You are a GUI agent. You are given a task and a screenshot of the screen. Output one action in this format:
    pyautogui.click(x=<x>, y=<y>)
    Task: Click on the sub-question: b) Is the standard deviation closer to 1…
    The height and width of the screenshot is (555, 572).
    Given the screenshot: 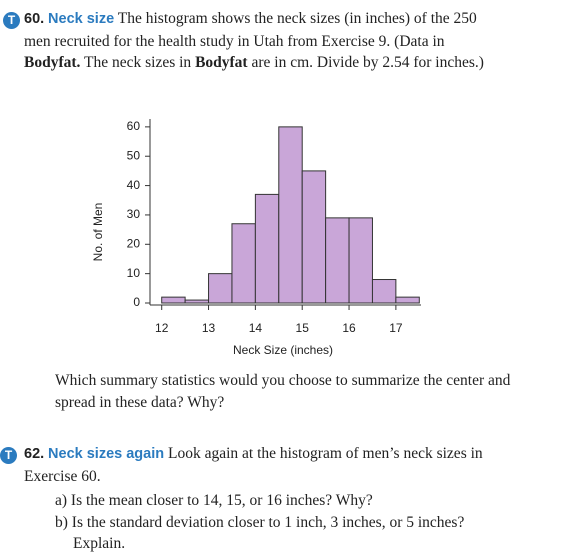 What is the action you would take?
    pyautogui.click(x=260, y=533)
    